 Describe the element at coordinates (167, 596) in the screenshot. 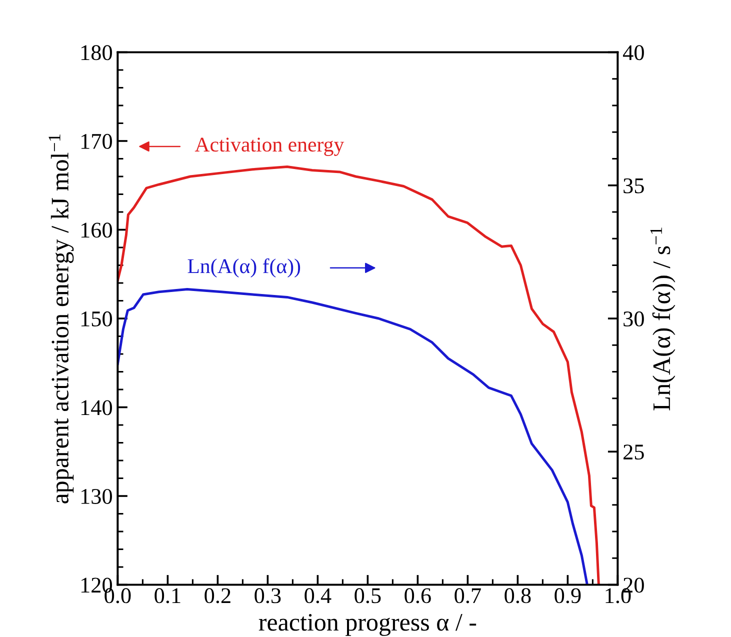

I see `x-tick-label: 0.1` at that location.